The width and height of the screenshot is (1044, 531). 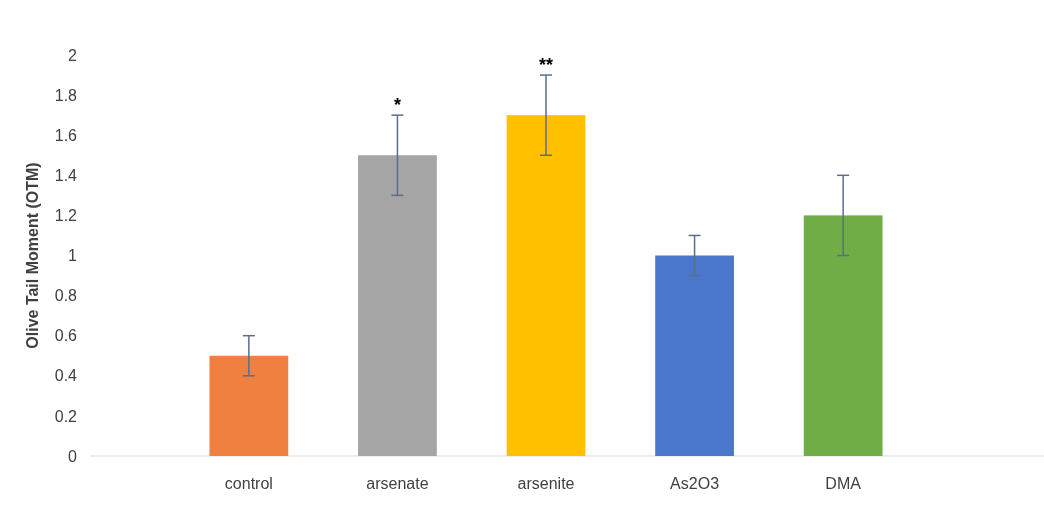 I want to click on x-tick-label: As2O3, so click(x=695, y=484).